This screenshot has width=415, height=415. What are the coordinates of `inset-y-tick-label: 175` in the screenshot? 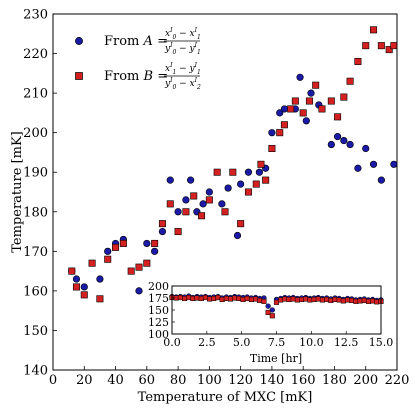 It's located at (158, 298).